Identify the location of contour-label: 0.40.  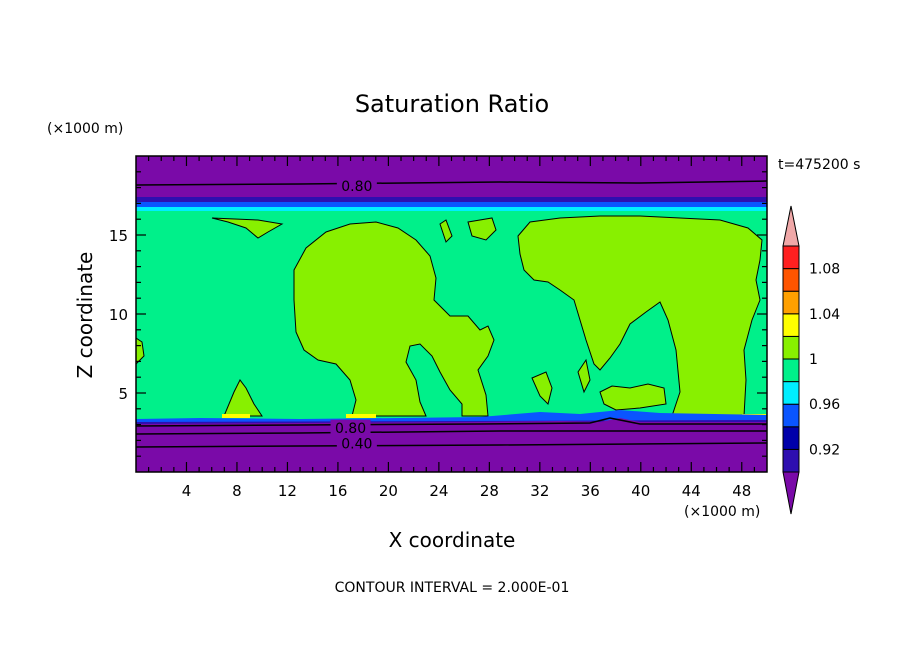
(356, 445).